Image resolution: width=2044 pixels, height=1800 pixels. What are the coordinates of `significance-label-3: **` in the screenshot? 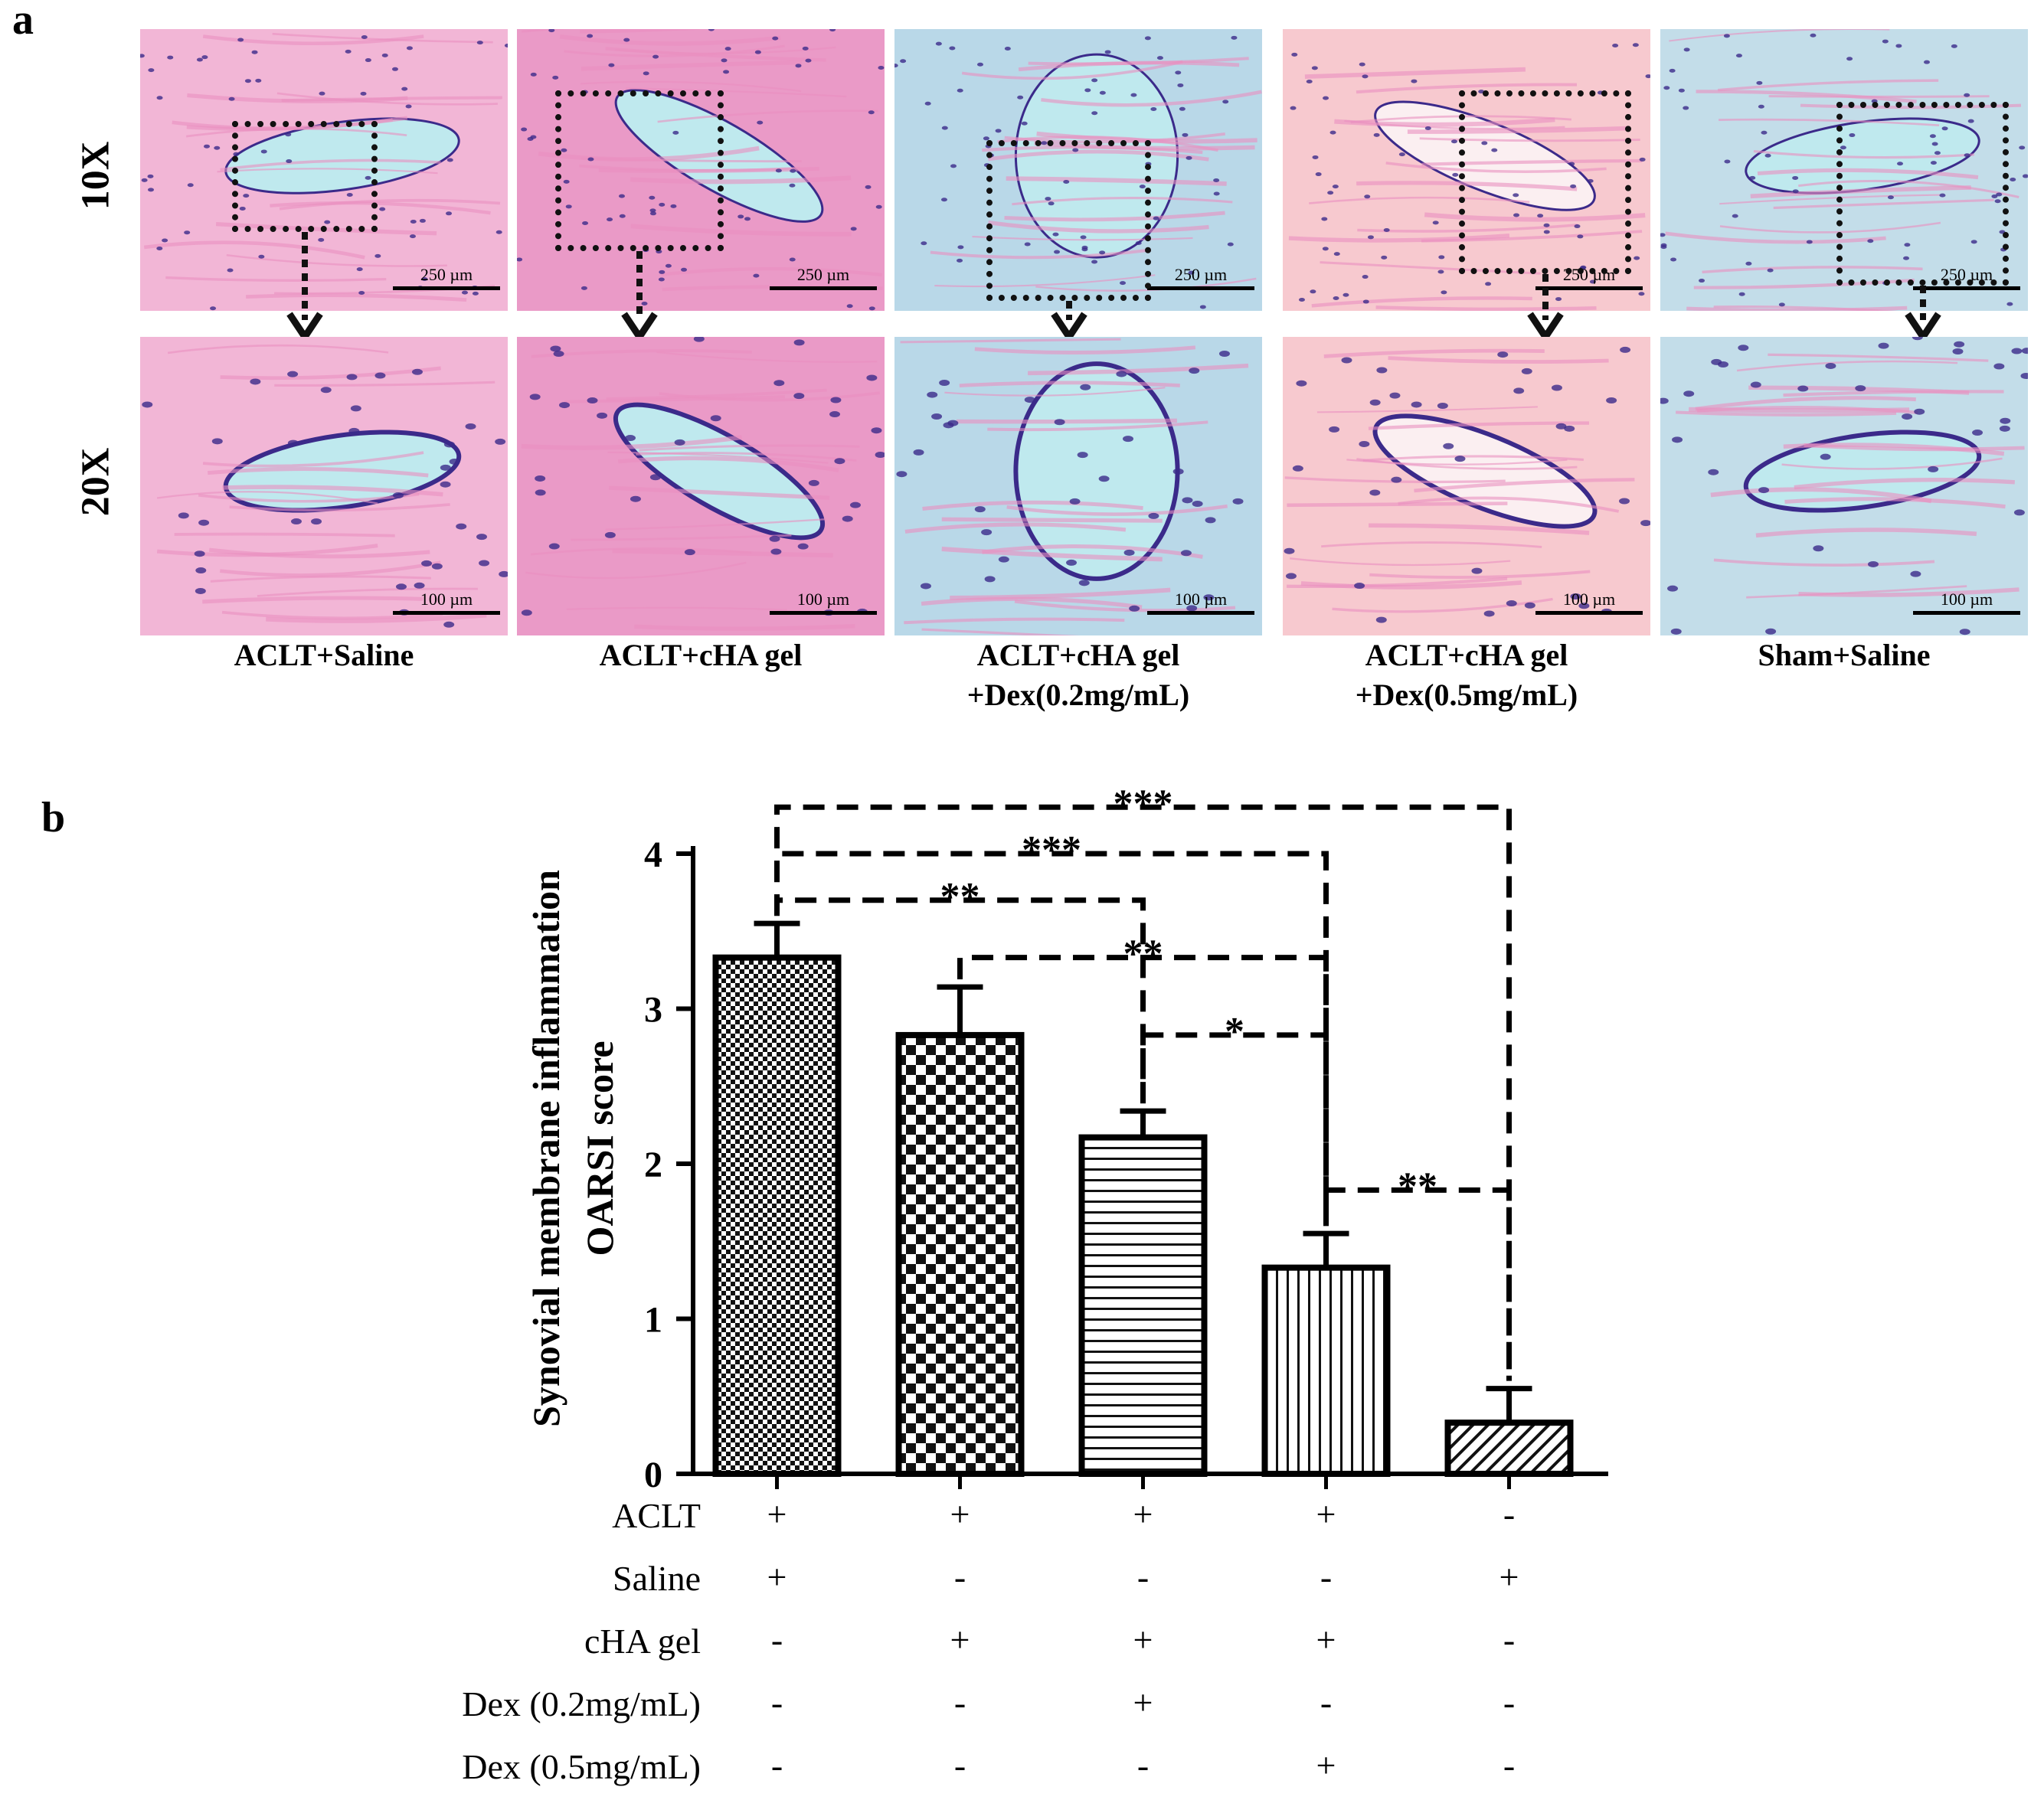 It's located at (960, 897).